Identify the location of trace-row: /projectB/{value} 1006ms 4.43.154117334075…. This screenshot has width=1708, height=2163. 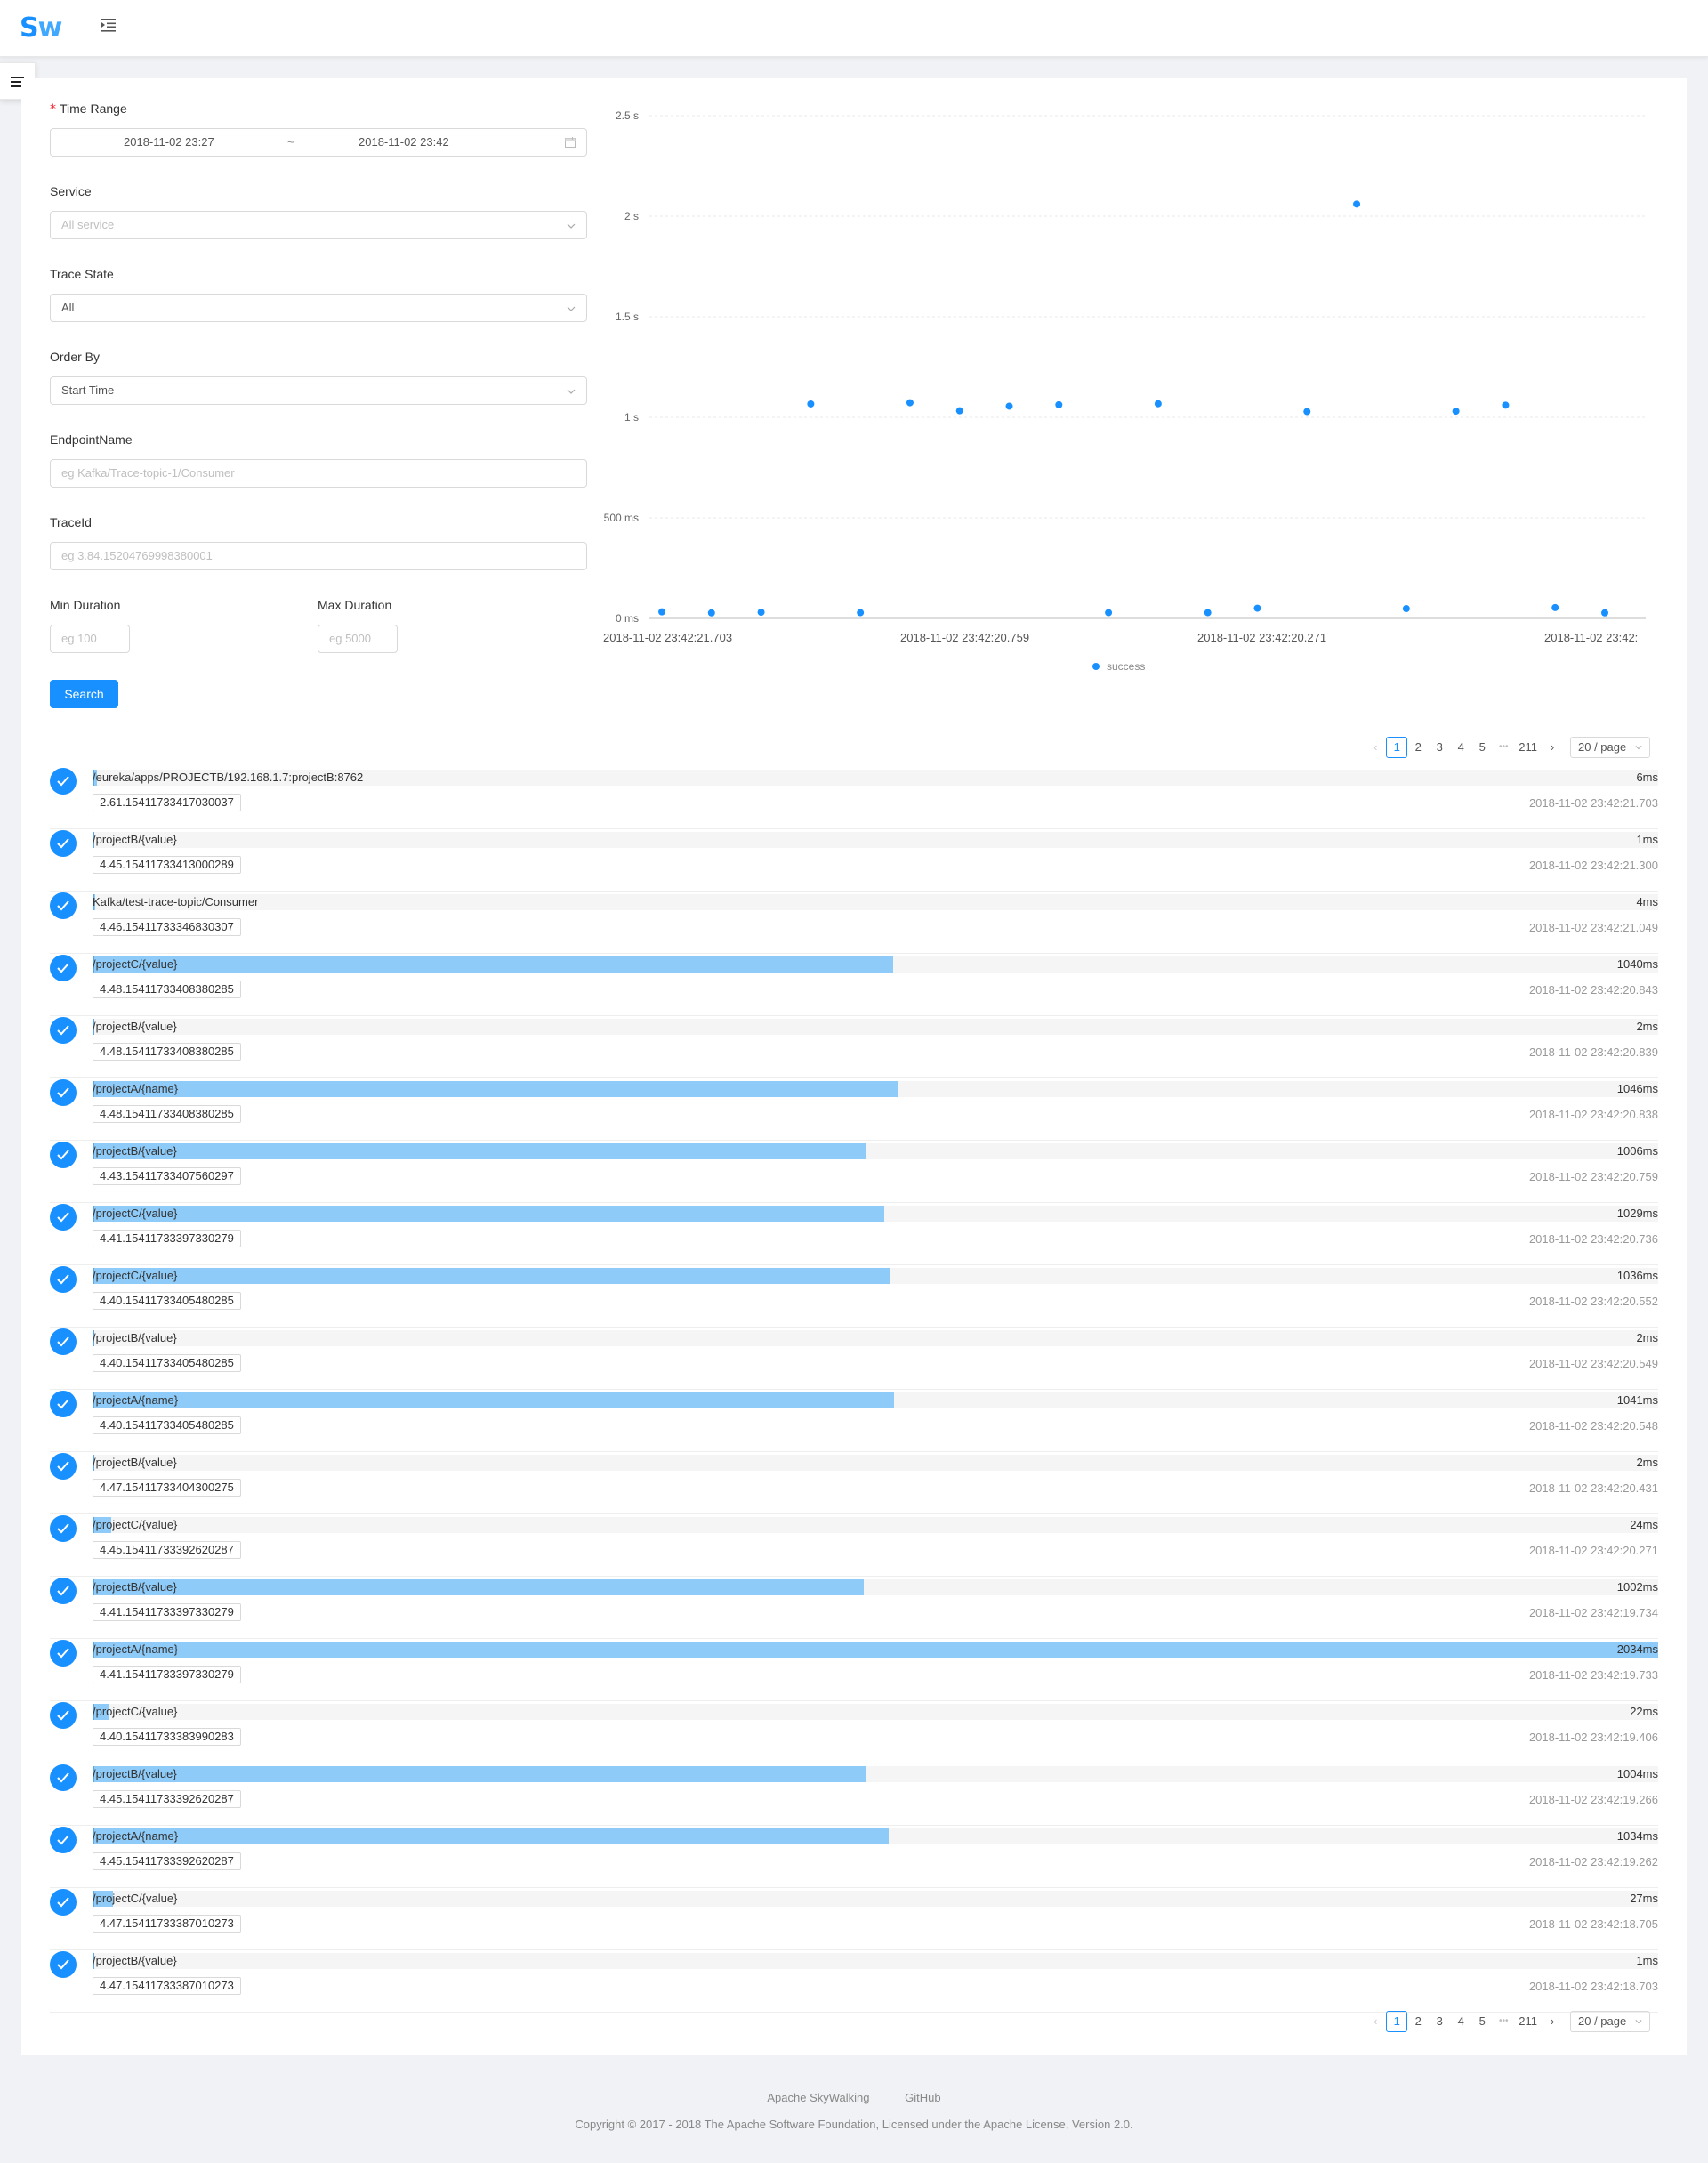
(854, 1172).